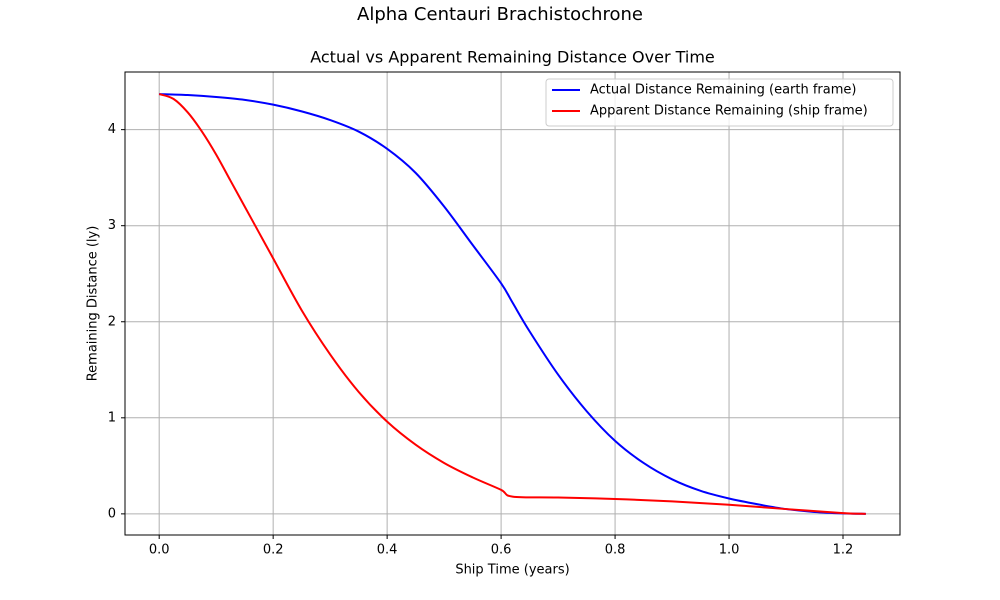 The image size is (1000, 600). I want to click on y-tick-label: 4, so click(112, 129).